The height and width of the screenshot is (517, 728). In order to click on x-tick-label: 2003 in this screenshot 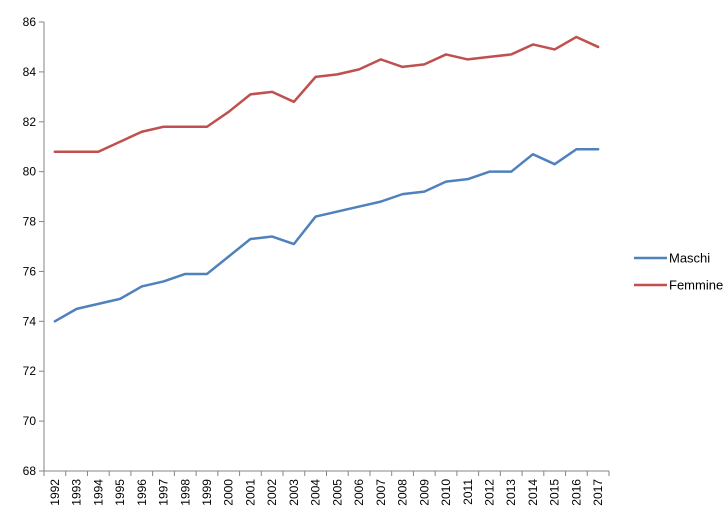, I will do `click(294, 492)`.